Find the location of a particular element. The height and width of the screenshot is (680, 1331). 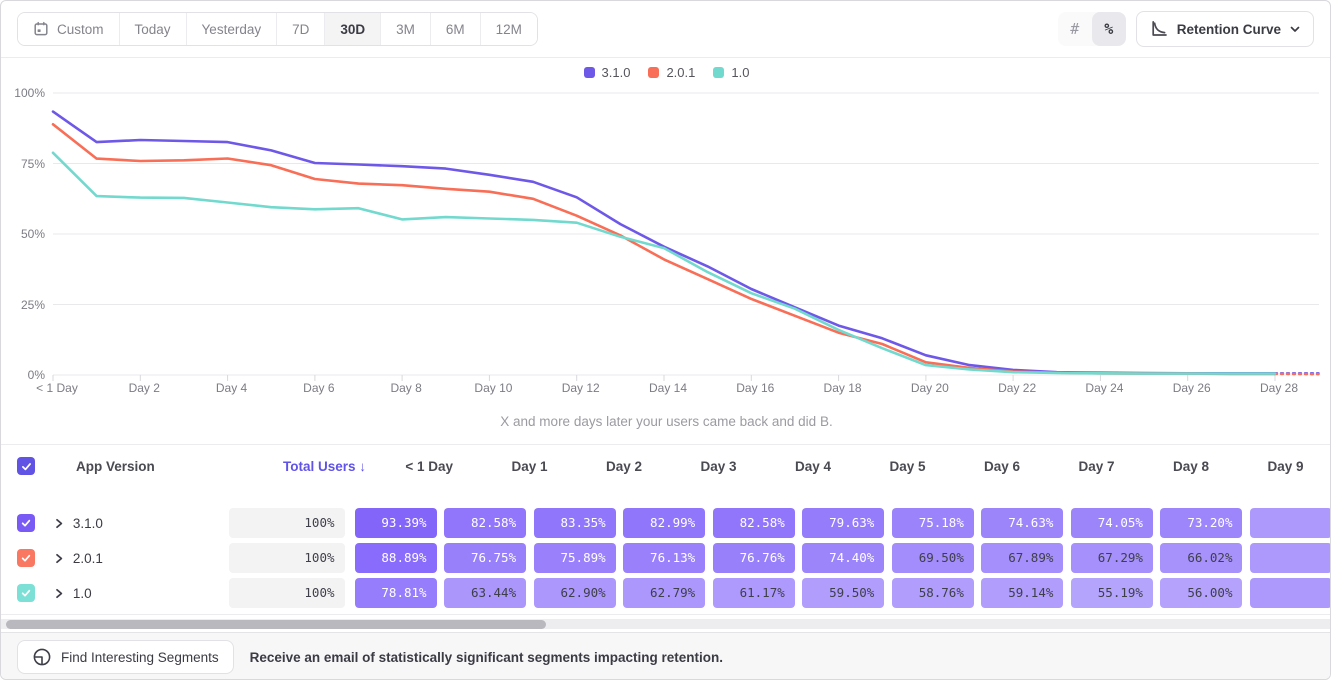

day-column-header: Day 9 is located at coordinates (1285, 466).